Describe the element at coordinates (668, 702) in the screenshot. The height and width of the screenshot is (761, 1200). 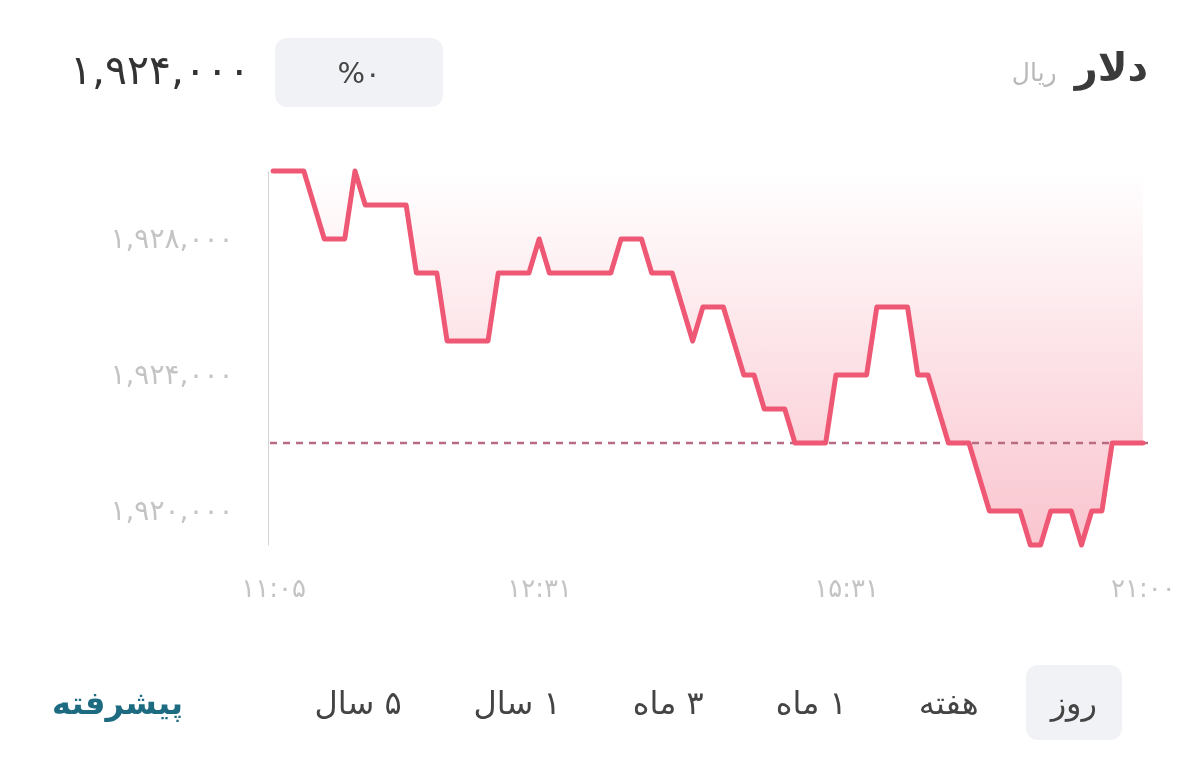
I see `text: ۳ ماه` at that location.